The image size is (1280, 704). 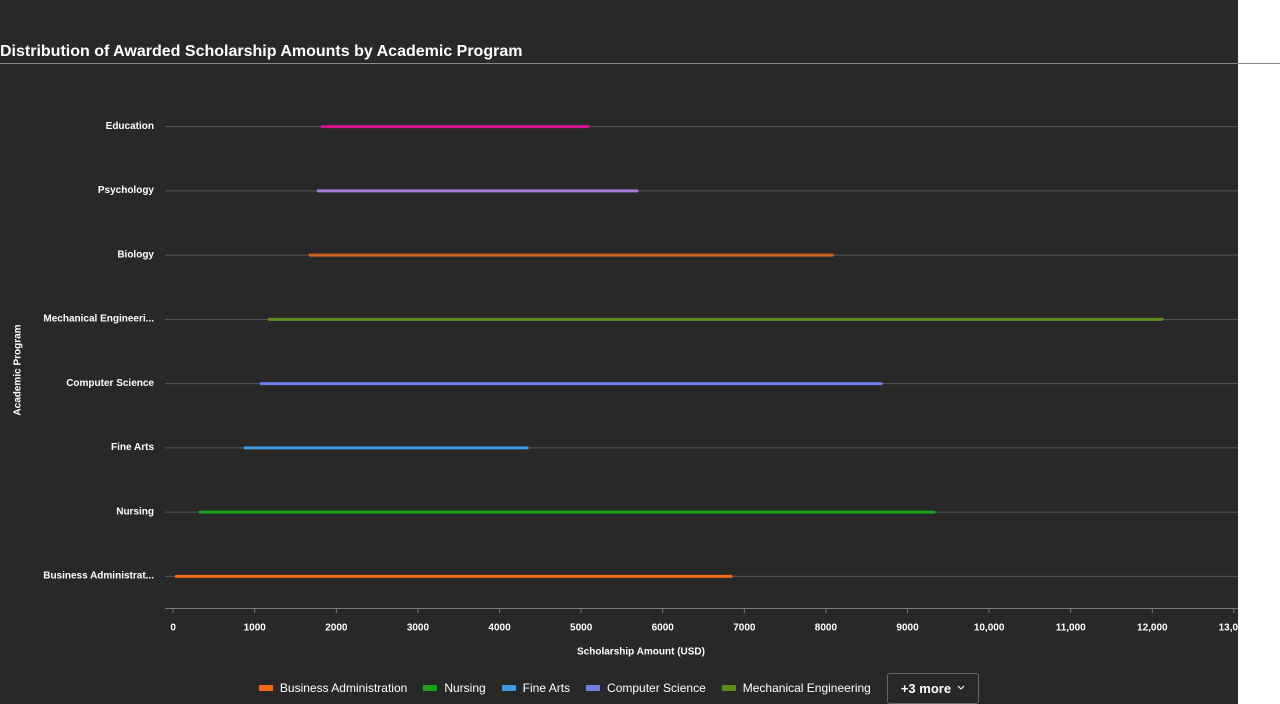 What do you see at coordinates (110, 383) in the screenshot?
I see `y-tick-label: Computer Science` at bounding box center [110, 383].